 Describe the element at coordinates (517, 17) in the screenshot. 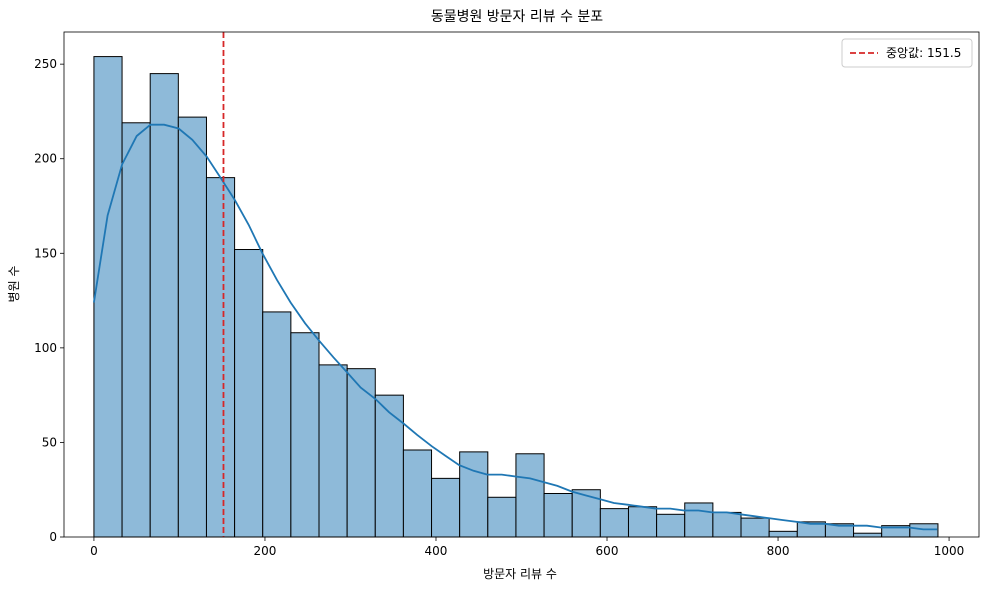

I see `chart-title: 동물병원 방문자 리뷰 수 분포` at that location.